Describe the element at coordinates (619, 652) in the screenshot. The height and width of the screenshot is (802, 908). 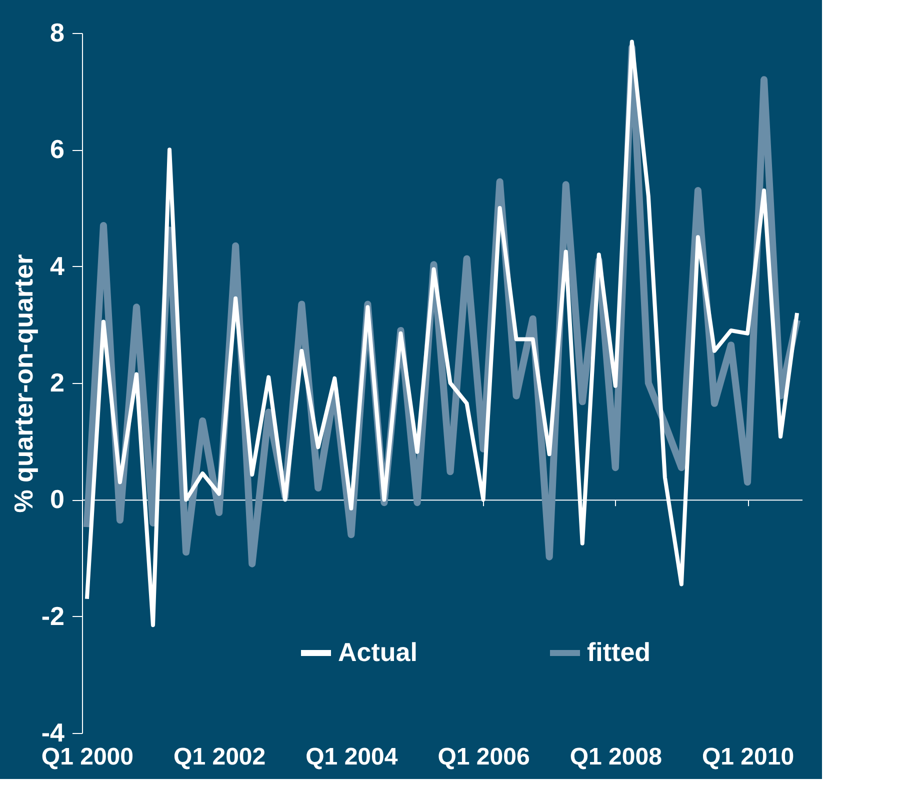
I see `legend-label: fitted` at that location.